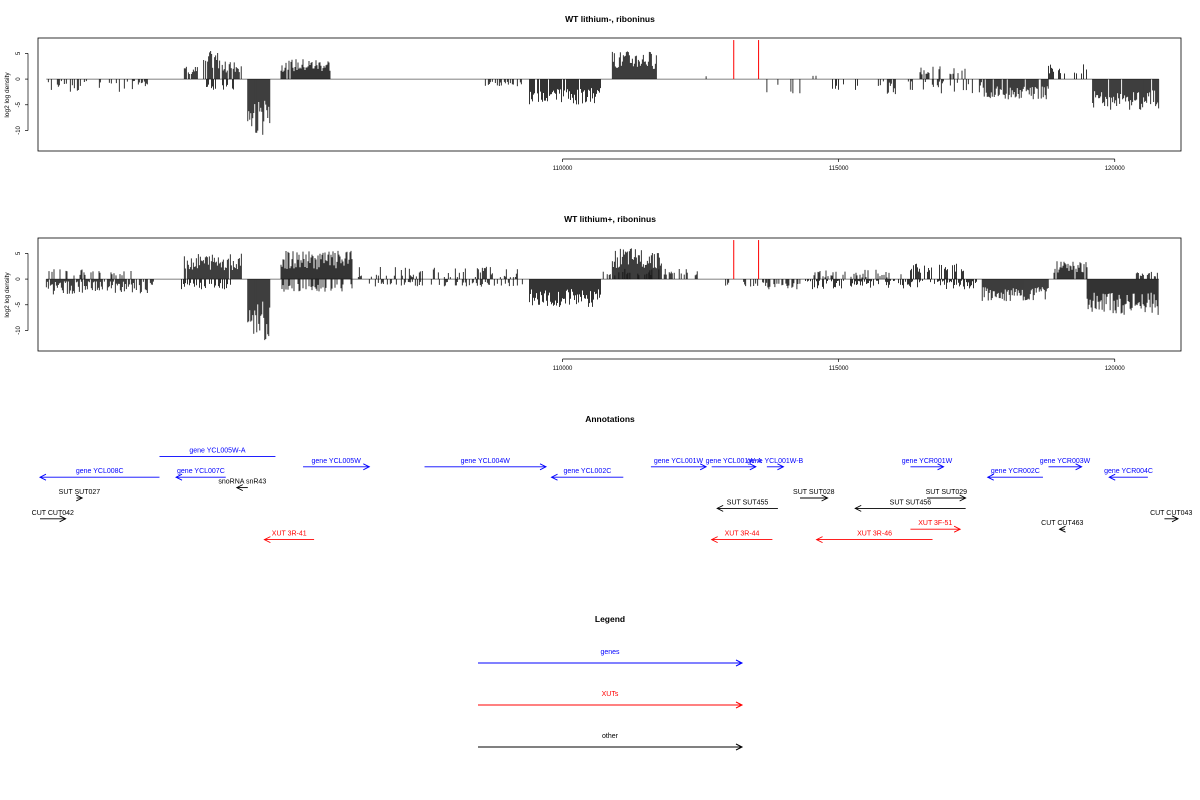 This screenshot has height=800, width=1200. What do you see at coordinates (99, 474) in the screenshot?
I see `annotation-feature: gene YCL008C` at bounding box center [99, 474].